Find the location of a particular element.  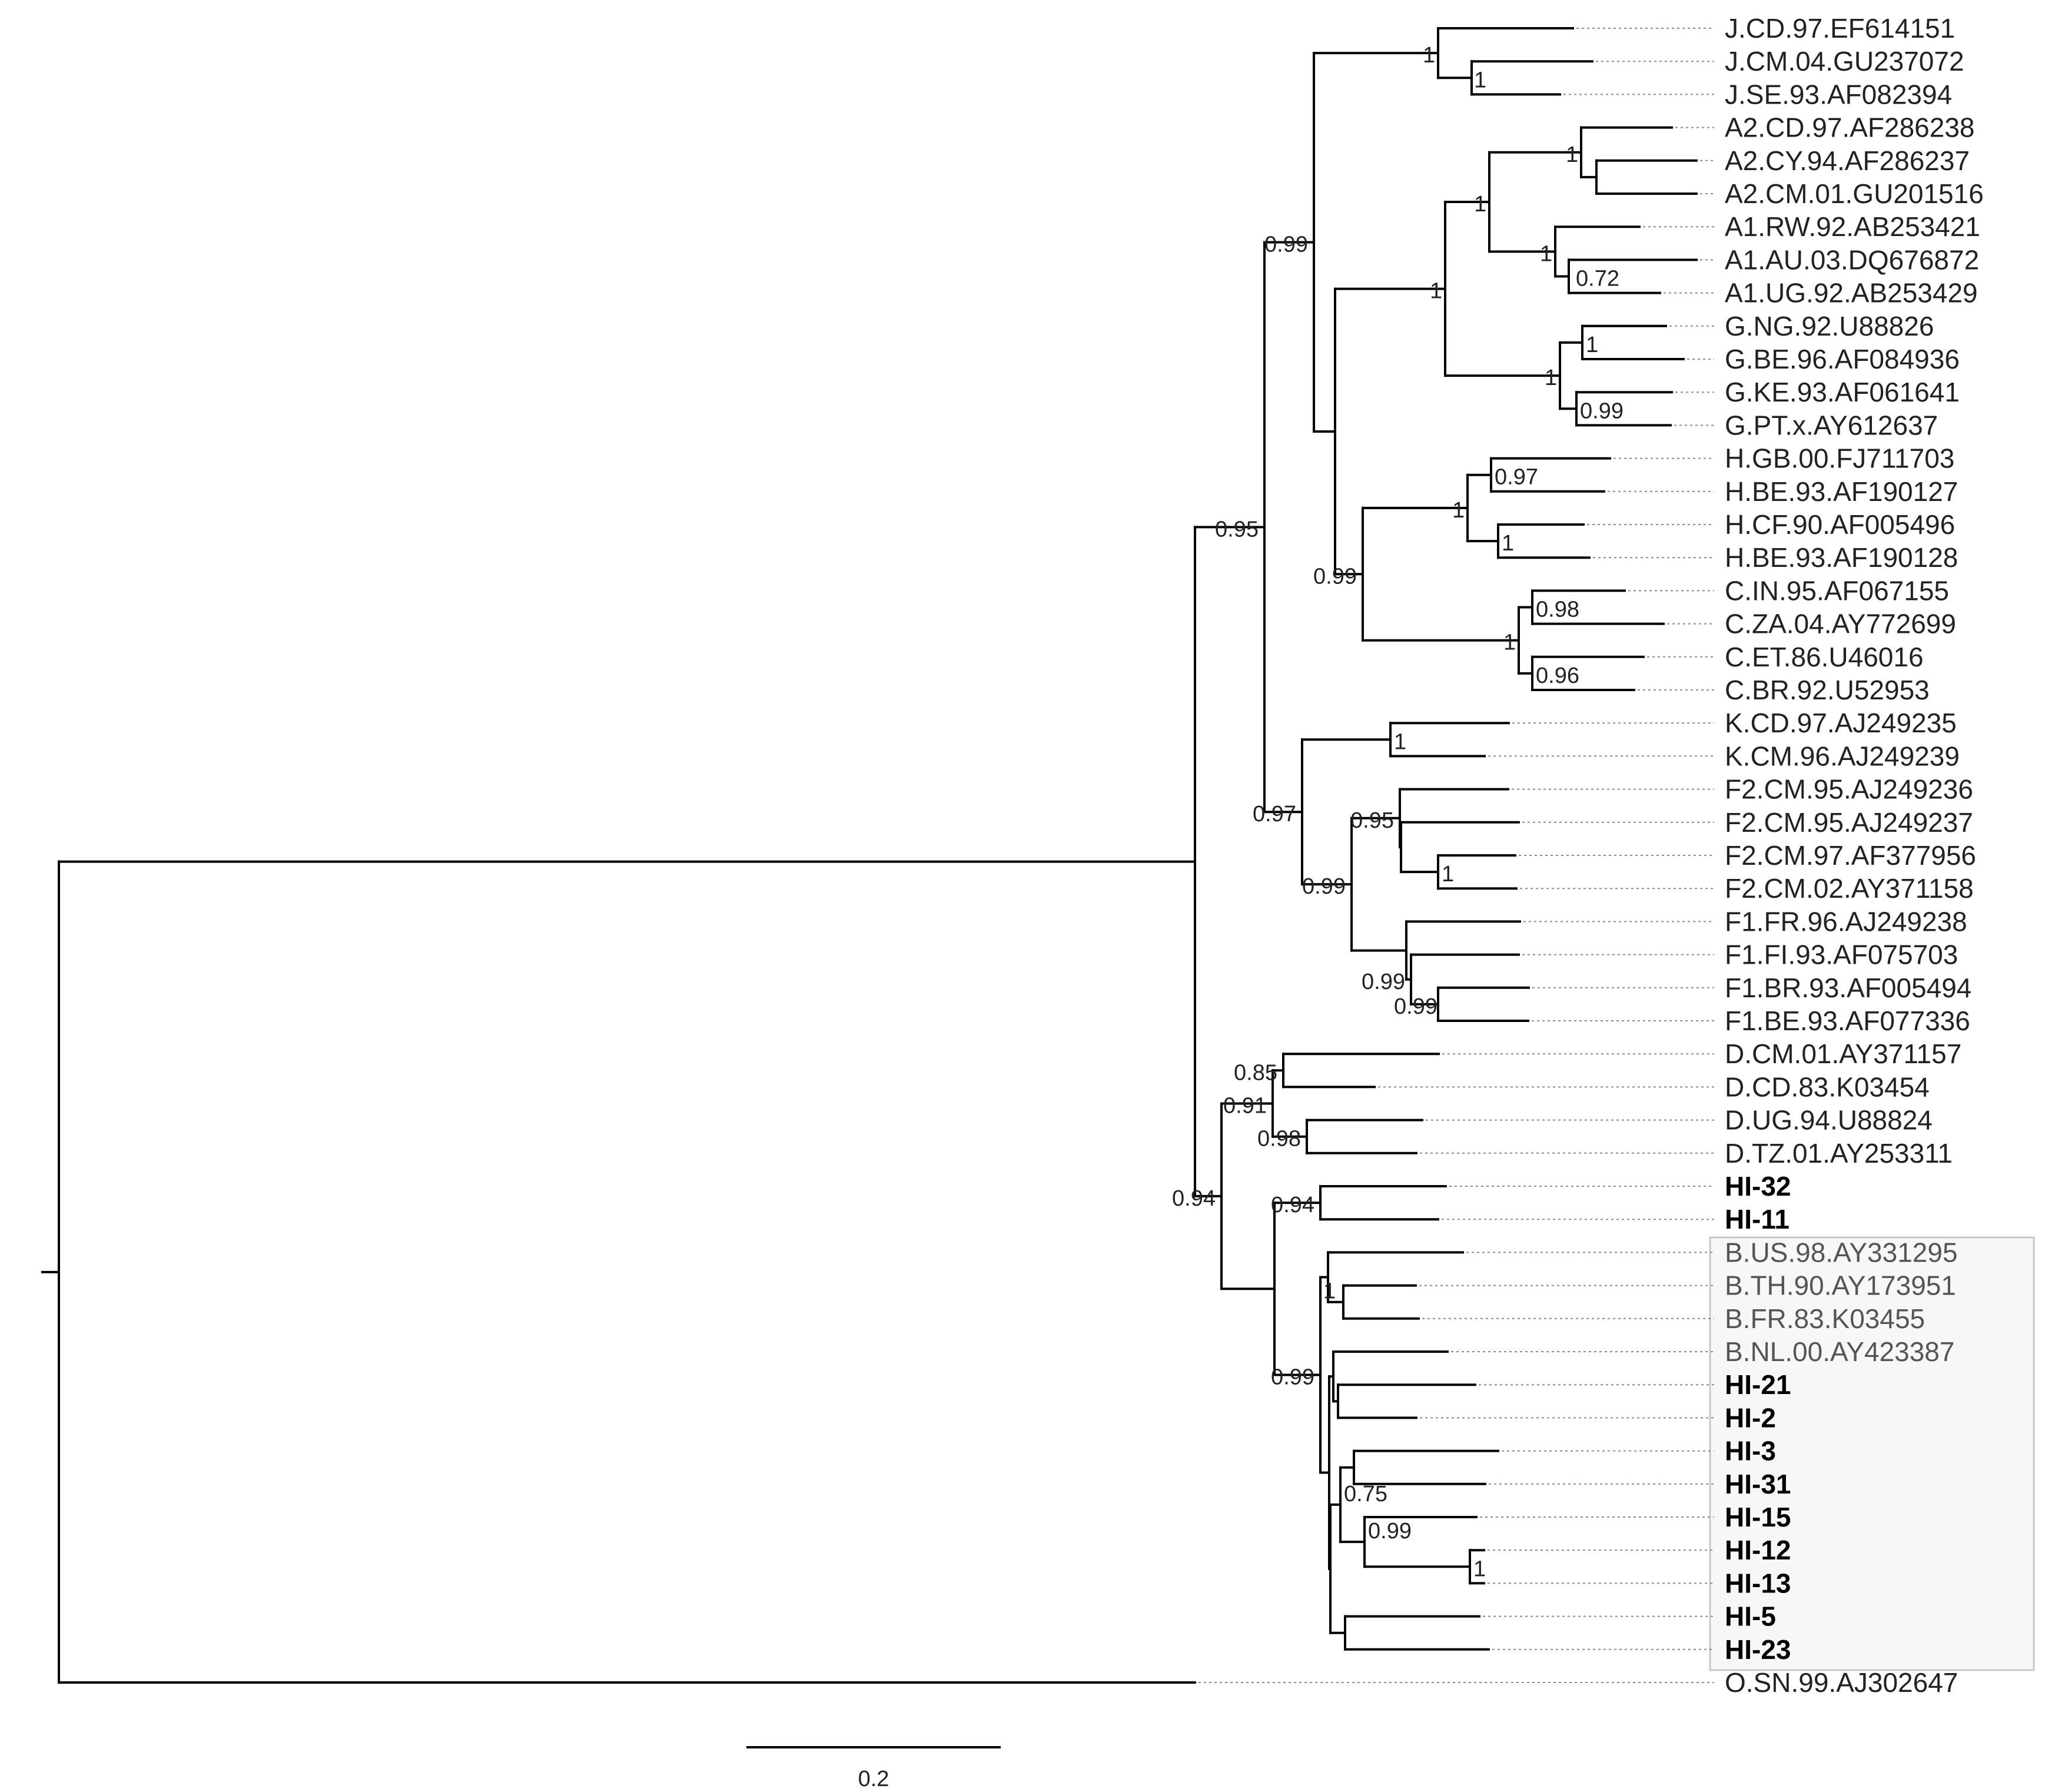

tip-label: O.SN.99.AJ302647 is located at coordinates (1841, 1682).